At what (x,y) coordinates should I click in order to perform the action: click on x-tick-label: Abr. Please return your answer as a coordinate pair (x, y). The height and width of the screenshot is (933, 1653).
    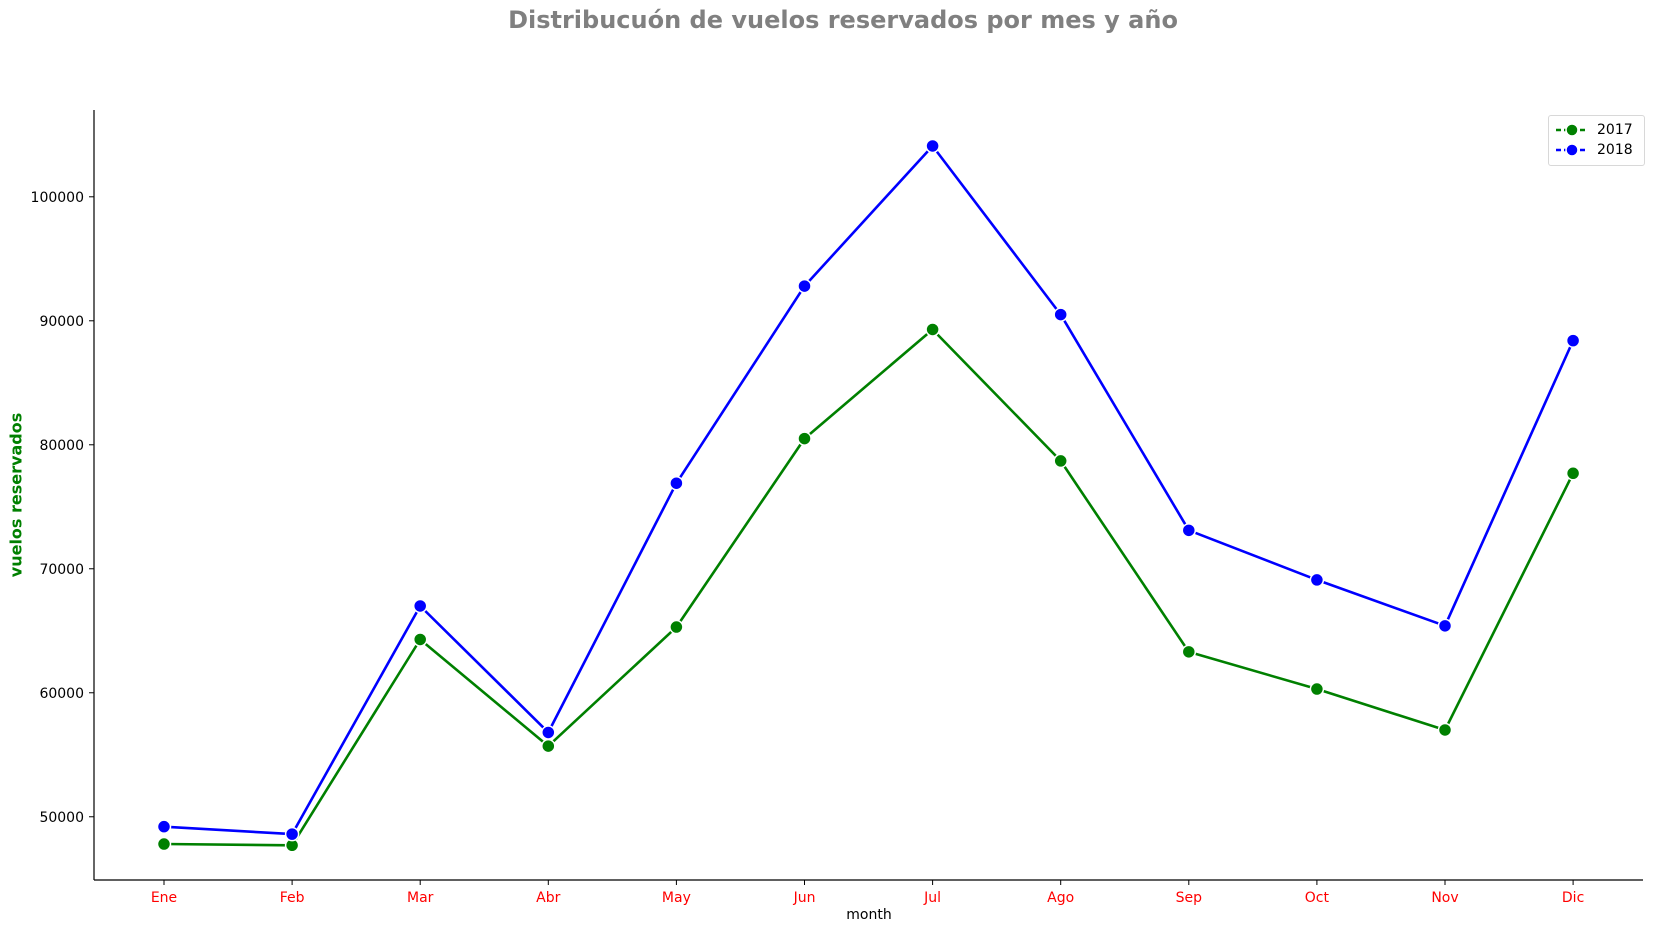
    Looking at the image, I should click on (548, 898).